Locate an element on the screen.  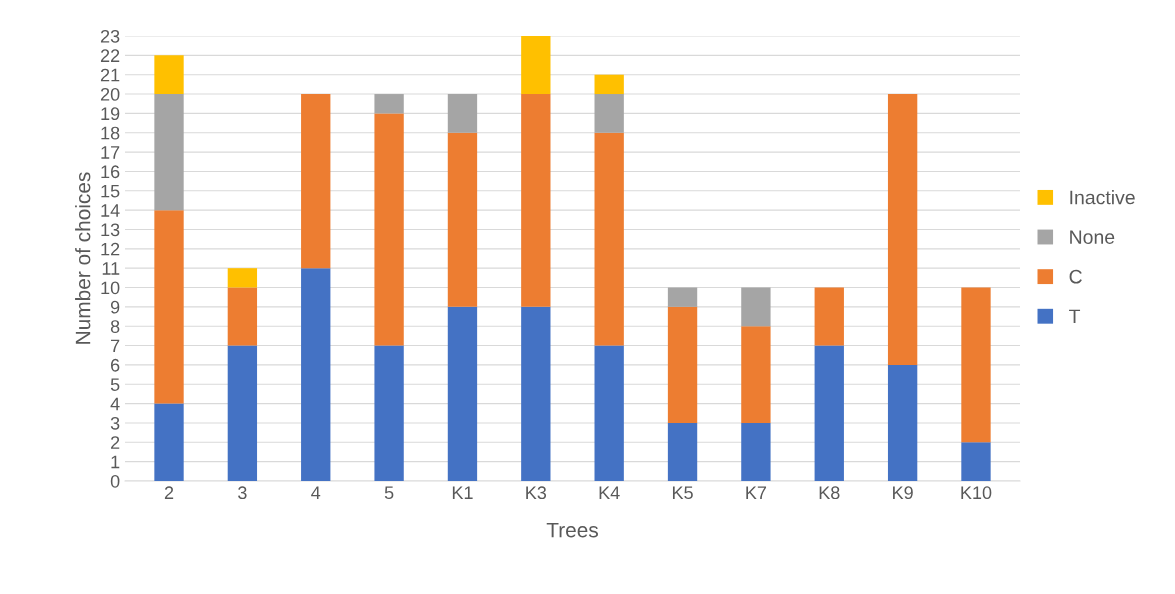
x-tick-label: K5 is located at coordinates (682, 493).